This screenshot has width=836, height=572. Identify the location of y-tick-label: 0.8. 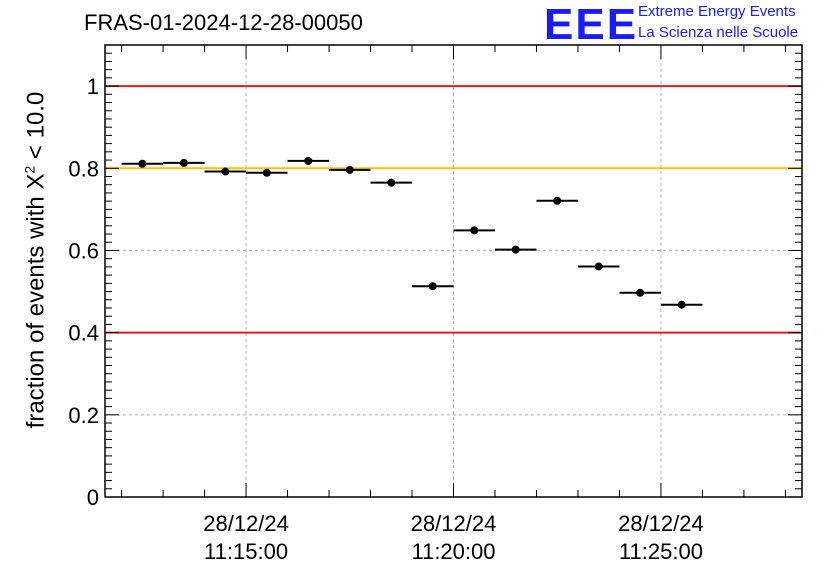
(83, 168).